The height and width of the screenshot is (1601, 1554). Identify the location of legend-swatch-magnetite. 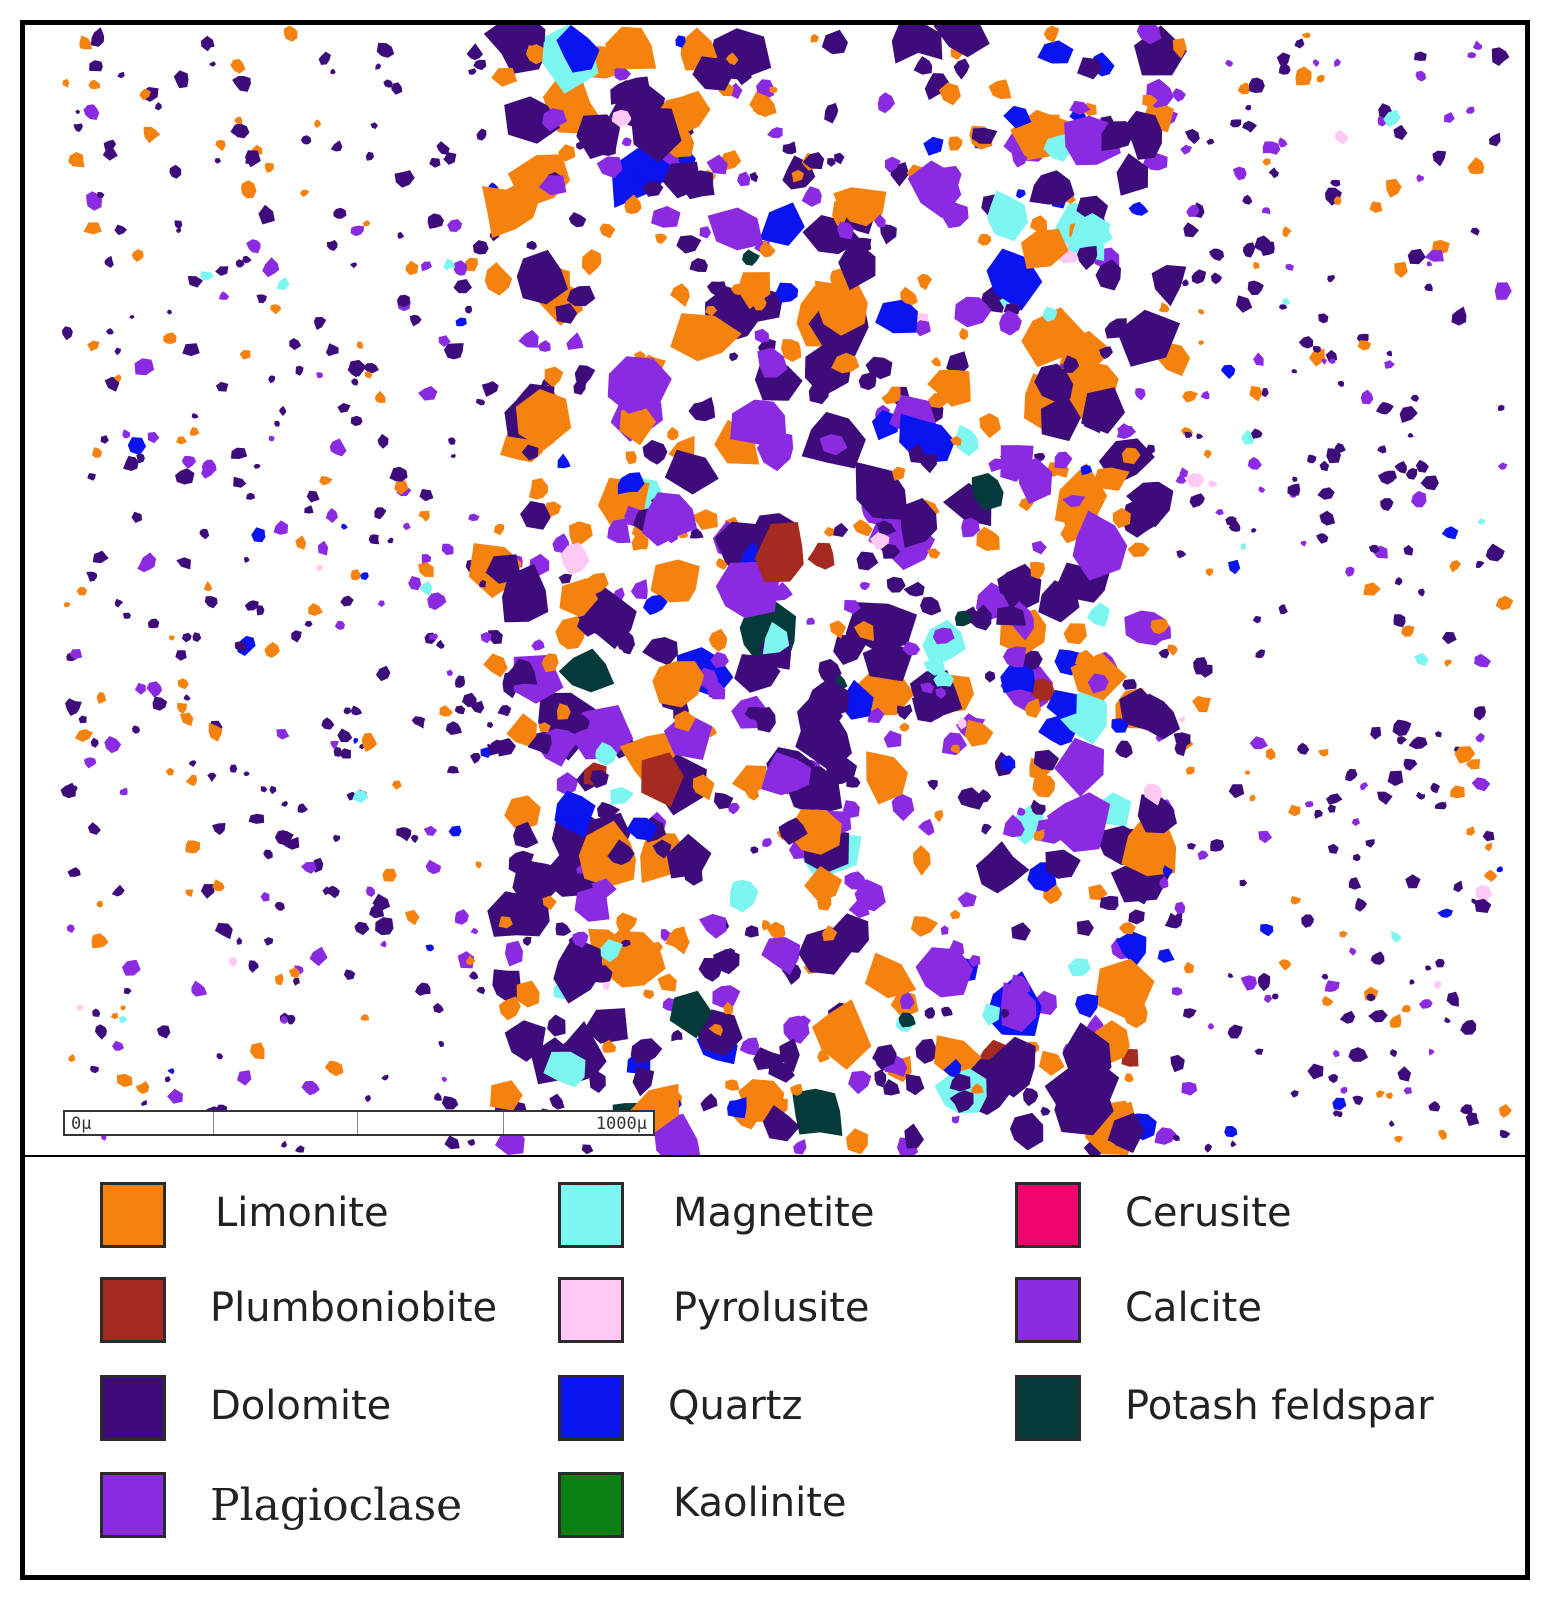
(591, 1215).